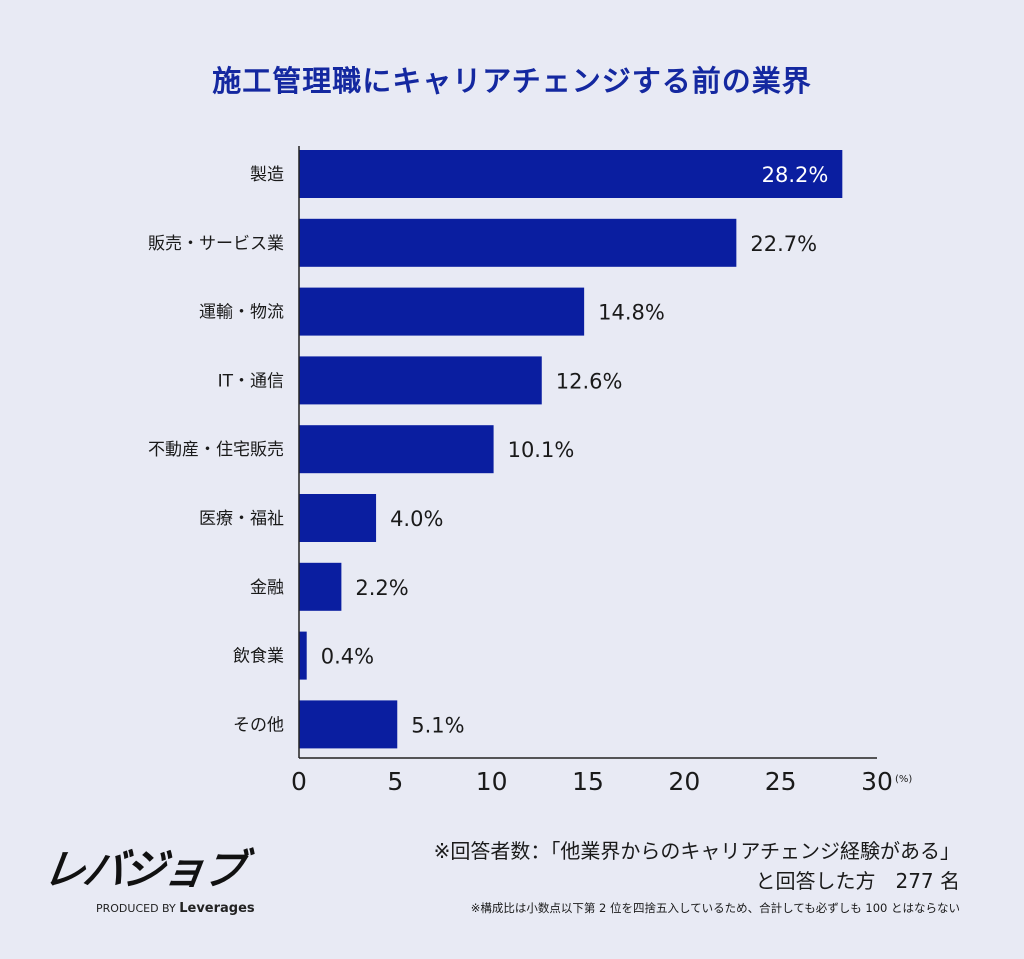 The height and width of the screenshot is (959, 1024). I want to click on category-label: 医療・福祉, so click(241, 519).